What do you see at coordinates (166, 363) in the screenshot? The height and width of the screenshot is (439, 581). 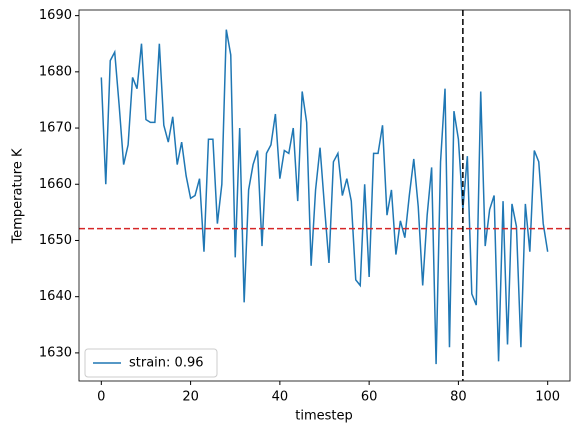 I see `legend-label: strain: 0.96` at bounding box center [166, 363].